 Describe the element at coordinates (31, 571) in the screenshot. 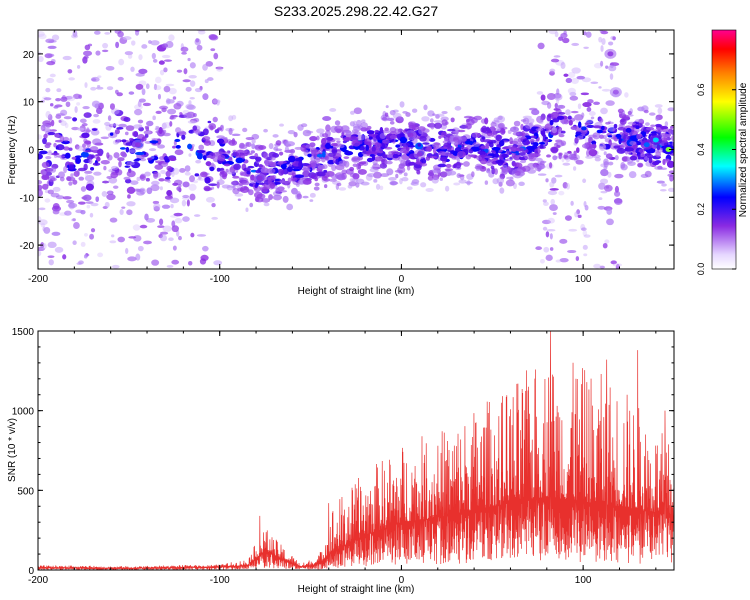

I see `y-tick-label: 0` at that location.